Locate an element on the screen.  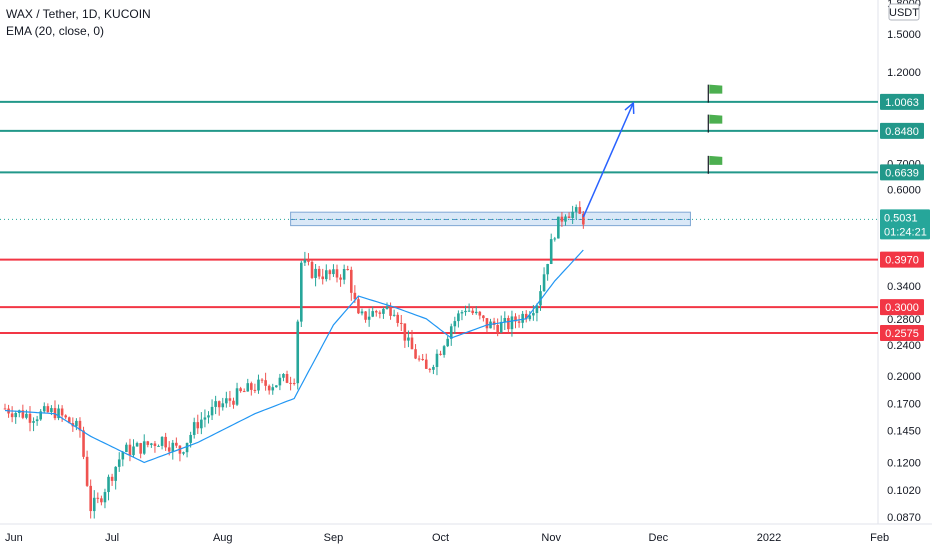
unit-box is located at coordinates (904, 12).